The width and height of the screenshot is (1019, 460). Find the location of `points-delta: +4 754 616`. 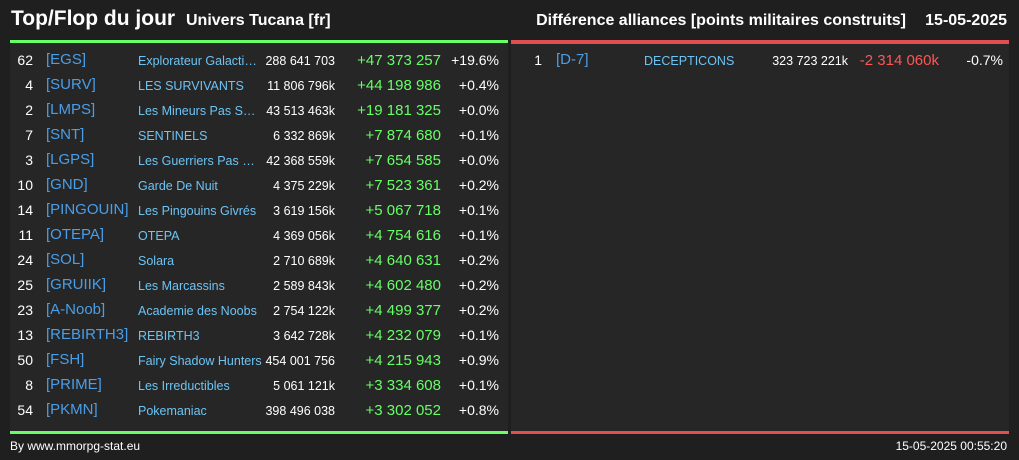

points-delta: +4 754 616 is located at coordinates (403, 235).